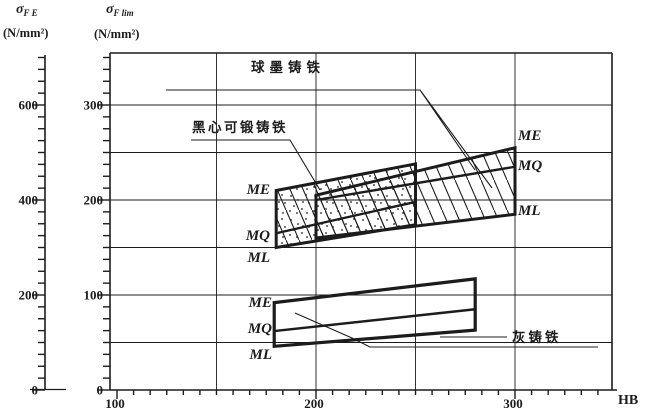 Image resolution: width=650 pixels, height=418 pixels. Describe the element at coordinates (261, 355) in the screenshot. I see `grade-label-ml-0: ML` at that location.